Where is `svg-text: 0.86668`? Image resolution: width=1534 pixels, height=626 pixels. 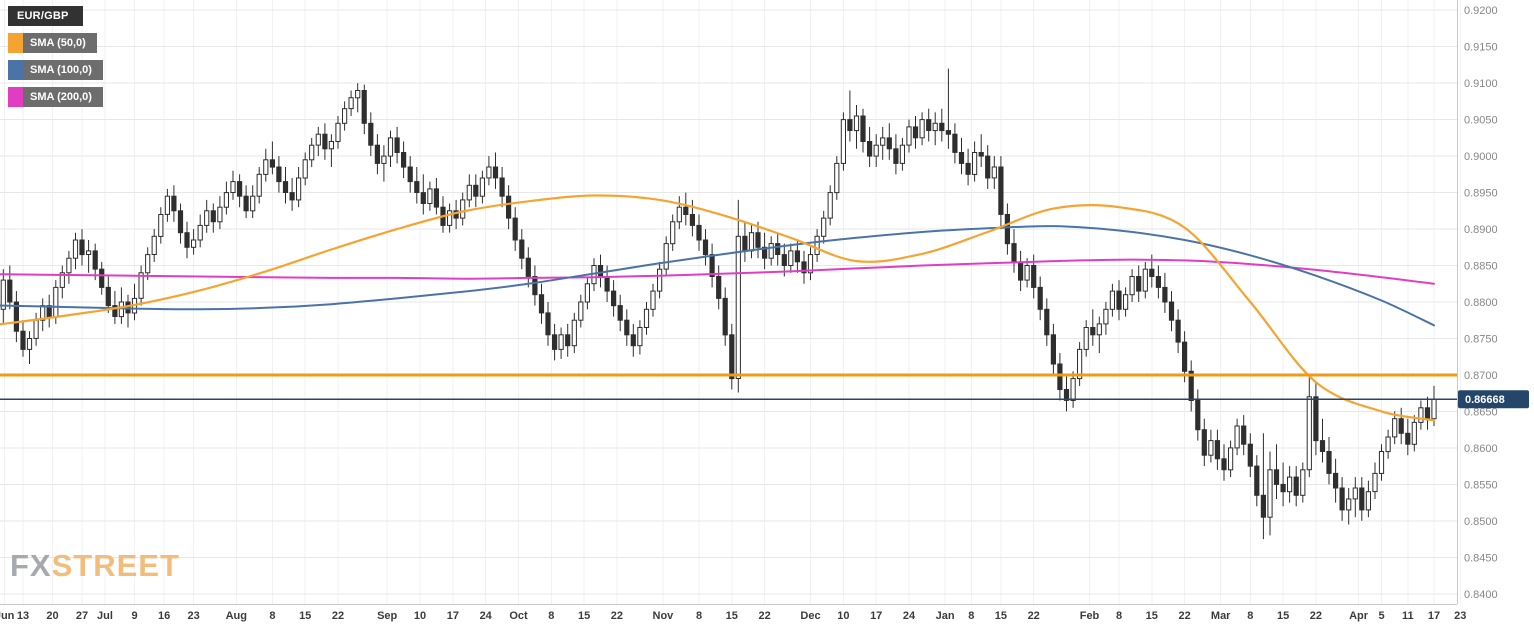
svg-text: 0.86668 is located at coordinates (1485, 400).